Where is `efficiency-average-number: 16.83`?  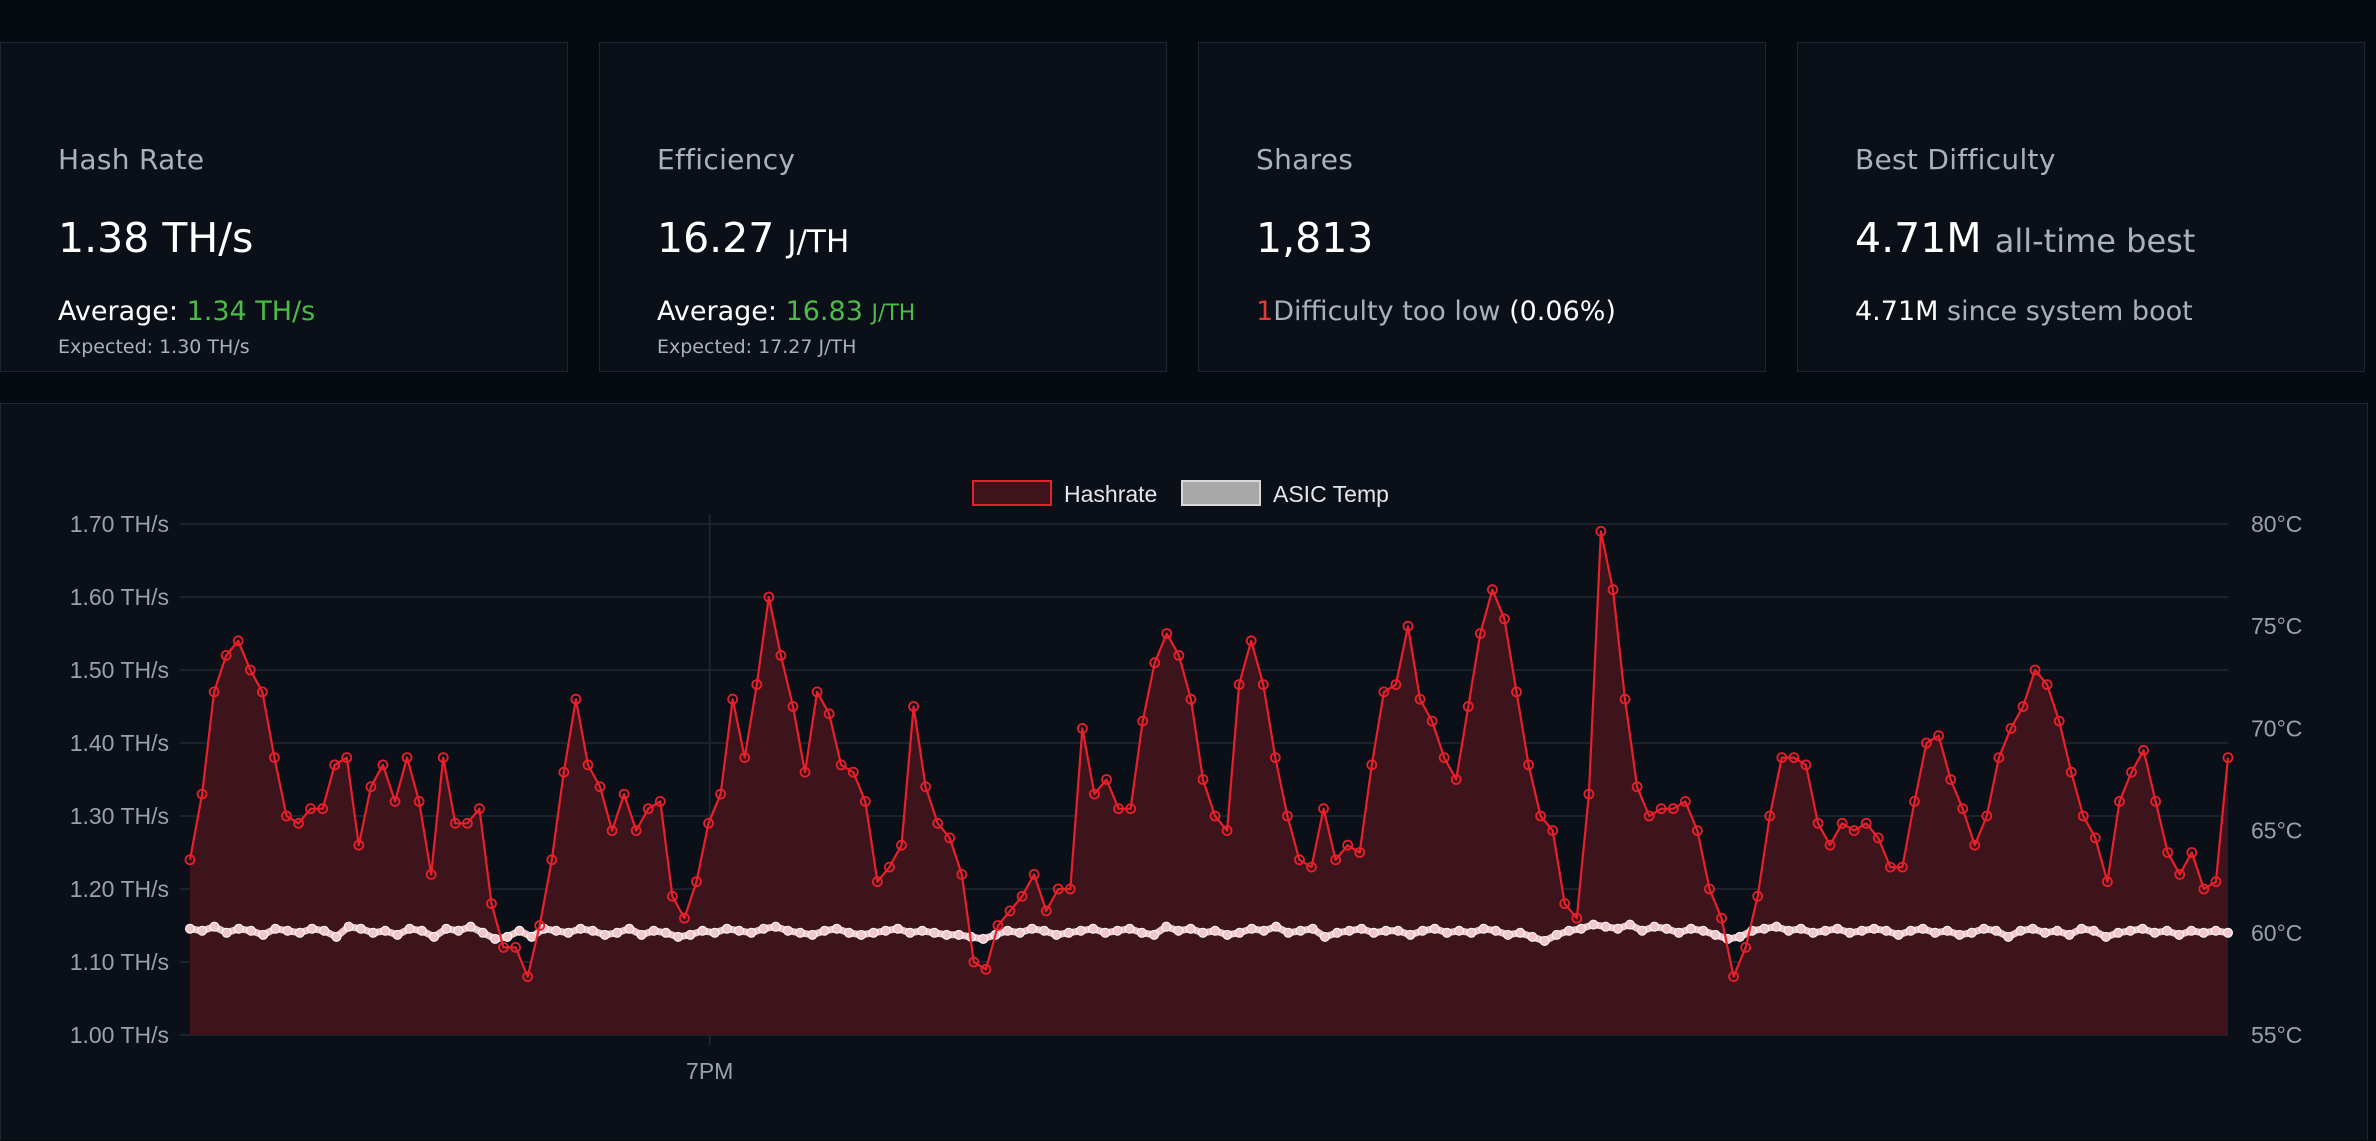
efficiency-average-number: 16.83 is located at coordinates (824, 311).